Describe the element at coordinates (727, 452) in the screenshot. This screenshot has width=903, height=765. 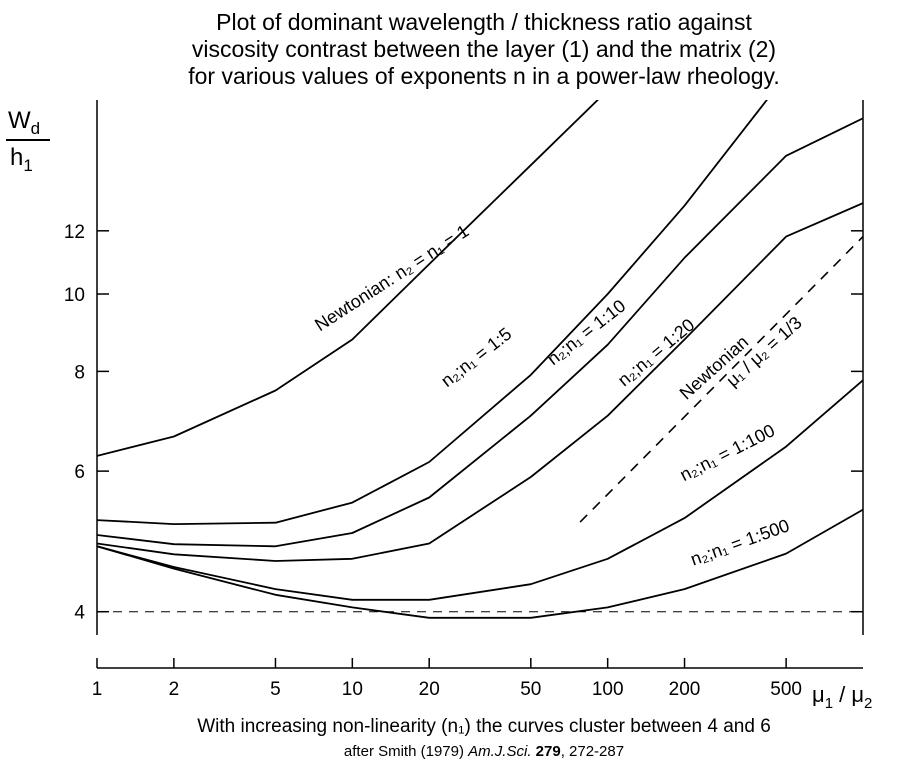
I see `curve-label: n₂;n₁ = 1:100` at that location.